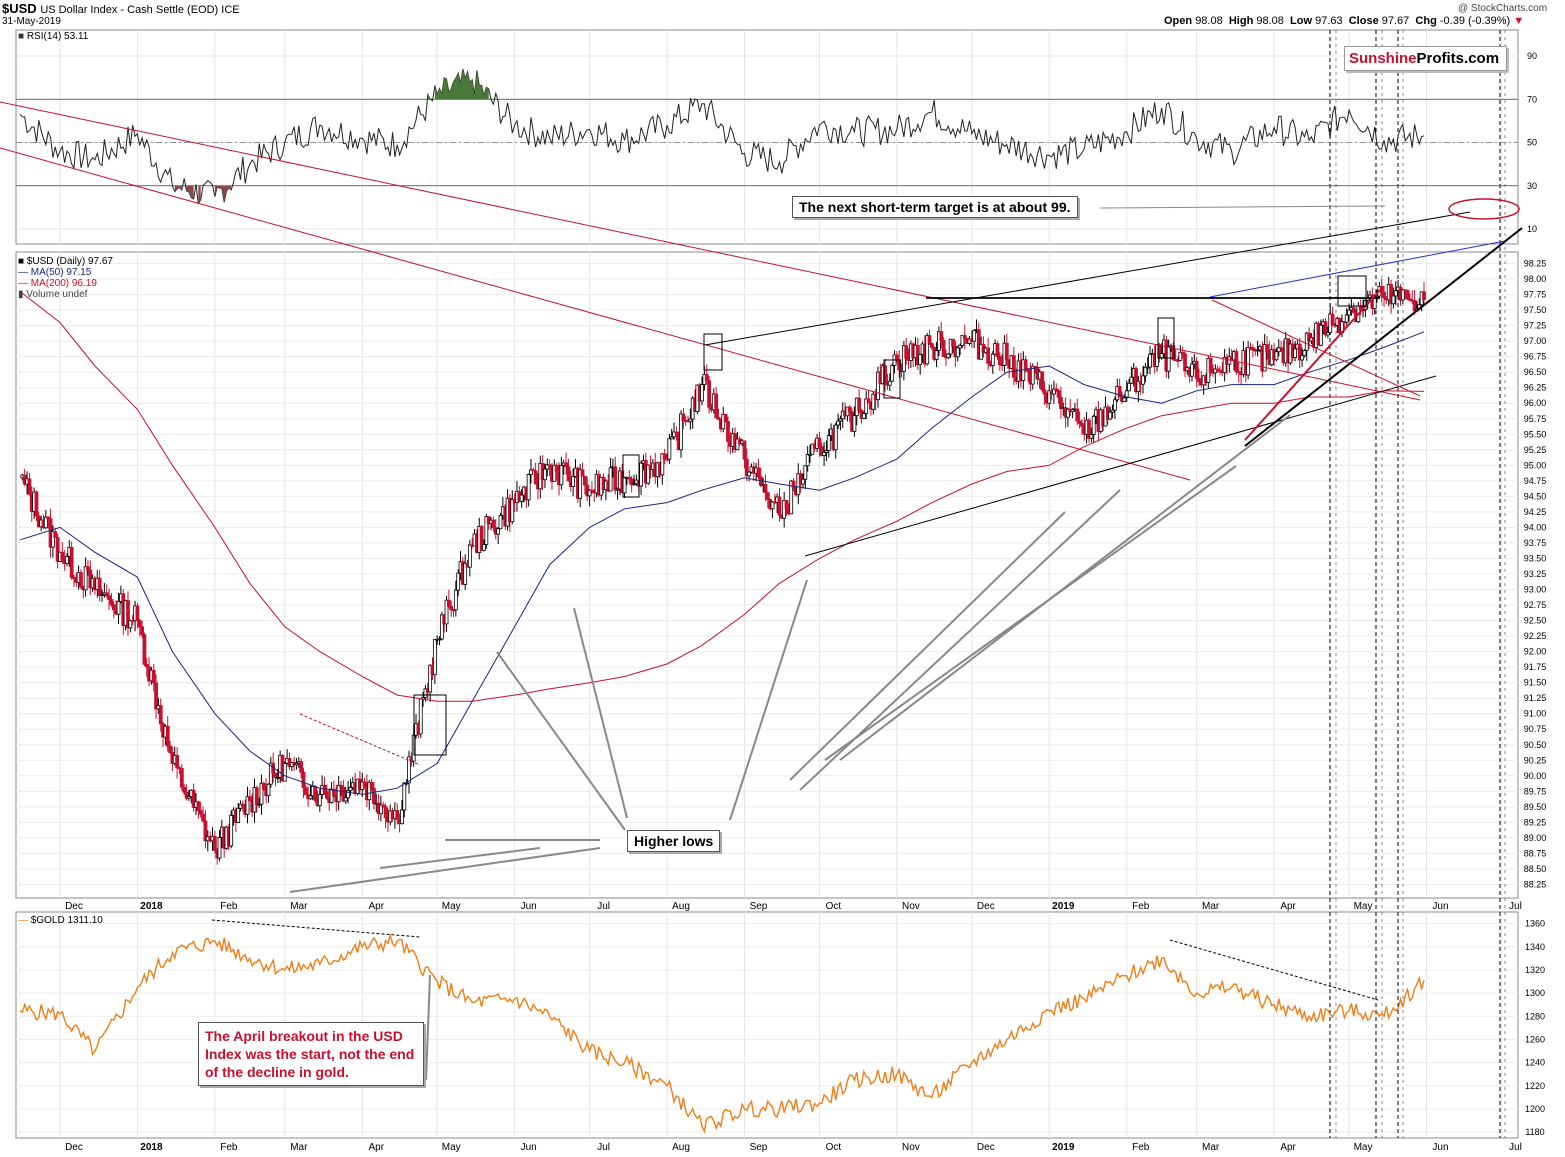  Describe the element at coordinates (360, 739) in the screenshot. I see `red-dashed-line` at that location.